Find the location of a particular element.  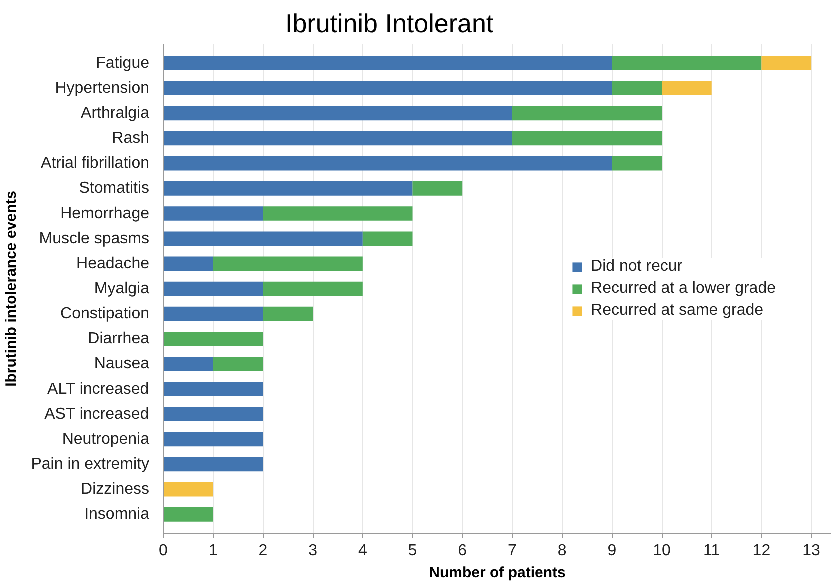

x-tick-label: 3 is located at coordinates (313, 551).